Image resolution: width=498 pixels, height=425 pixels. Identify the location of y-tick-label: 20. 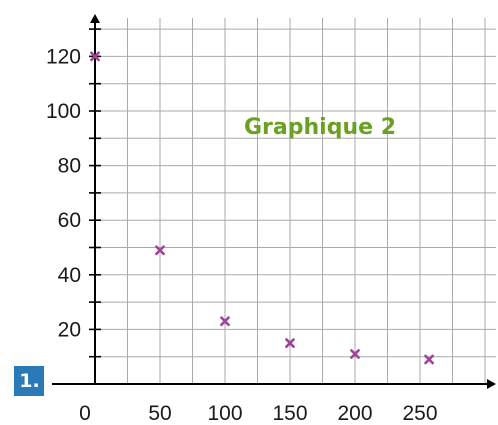
(69, 329).